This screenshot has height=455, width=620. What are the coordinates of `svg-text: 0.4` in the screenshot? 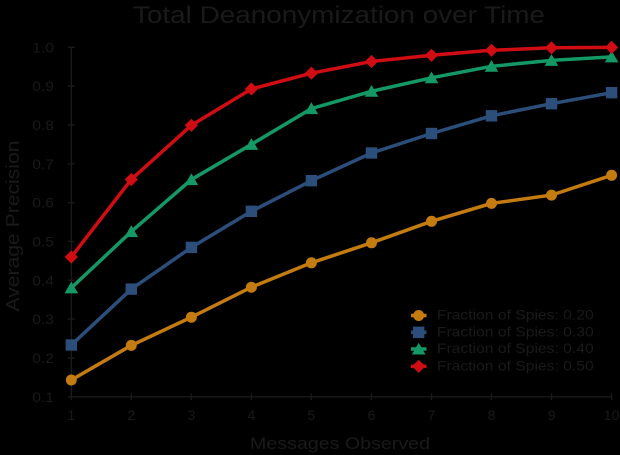 It's located at (43, 280).